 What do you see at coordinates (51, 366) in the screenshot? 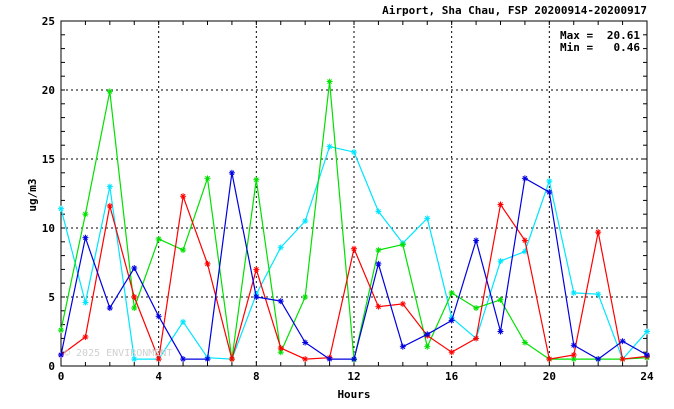
I see `y-tick-label: 0` at bounding box center [51, 366].